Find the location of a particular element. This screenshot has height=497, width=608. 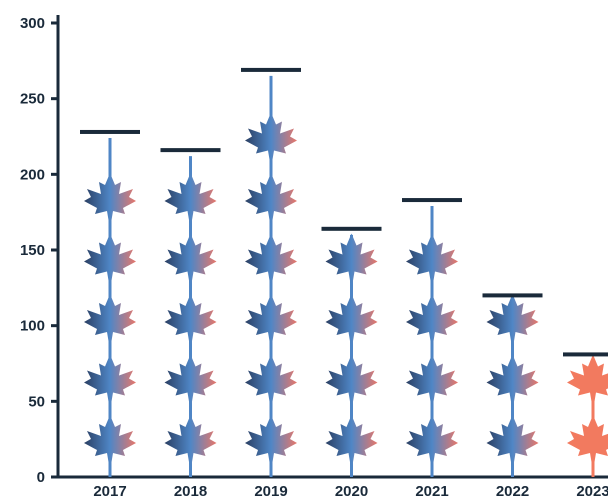

bar-2020 is located at coordinates (351, 351).